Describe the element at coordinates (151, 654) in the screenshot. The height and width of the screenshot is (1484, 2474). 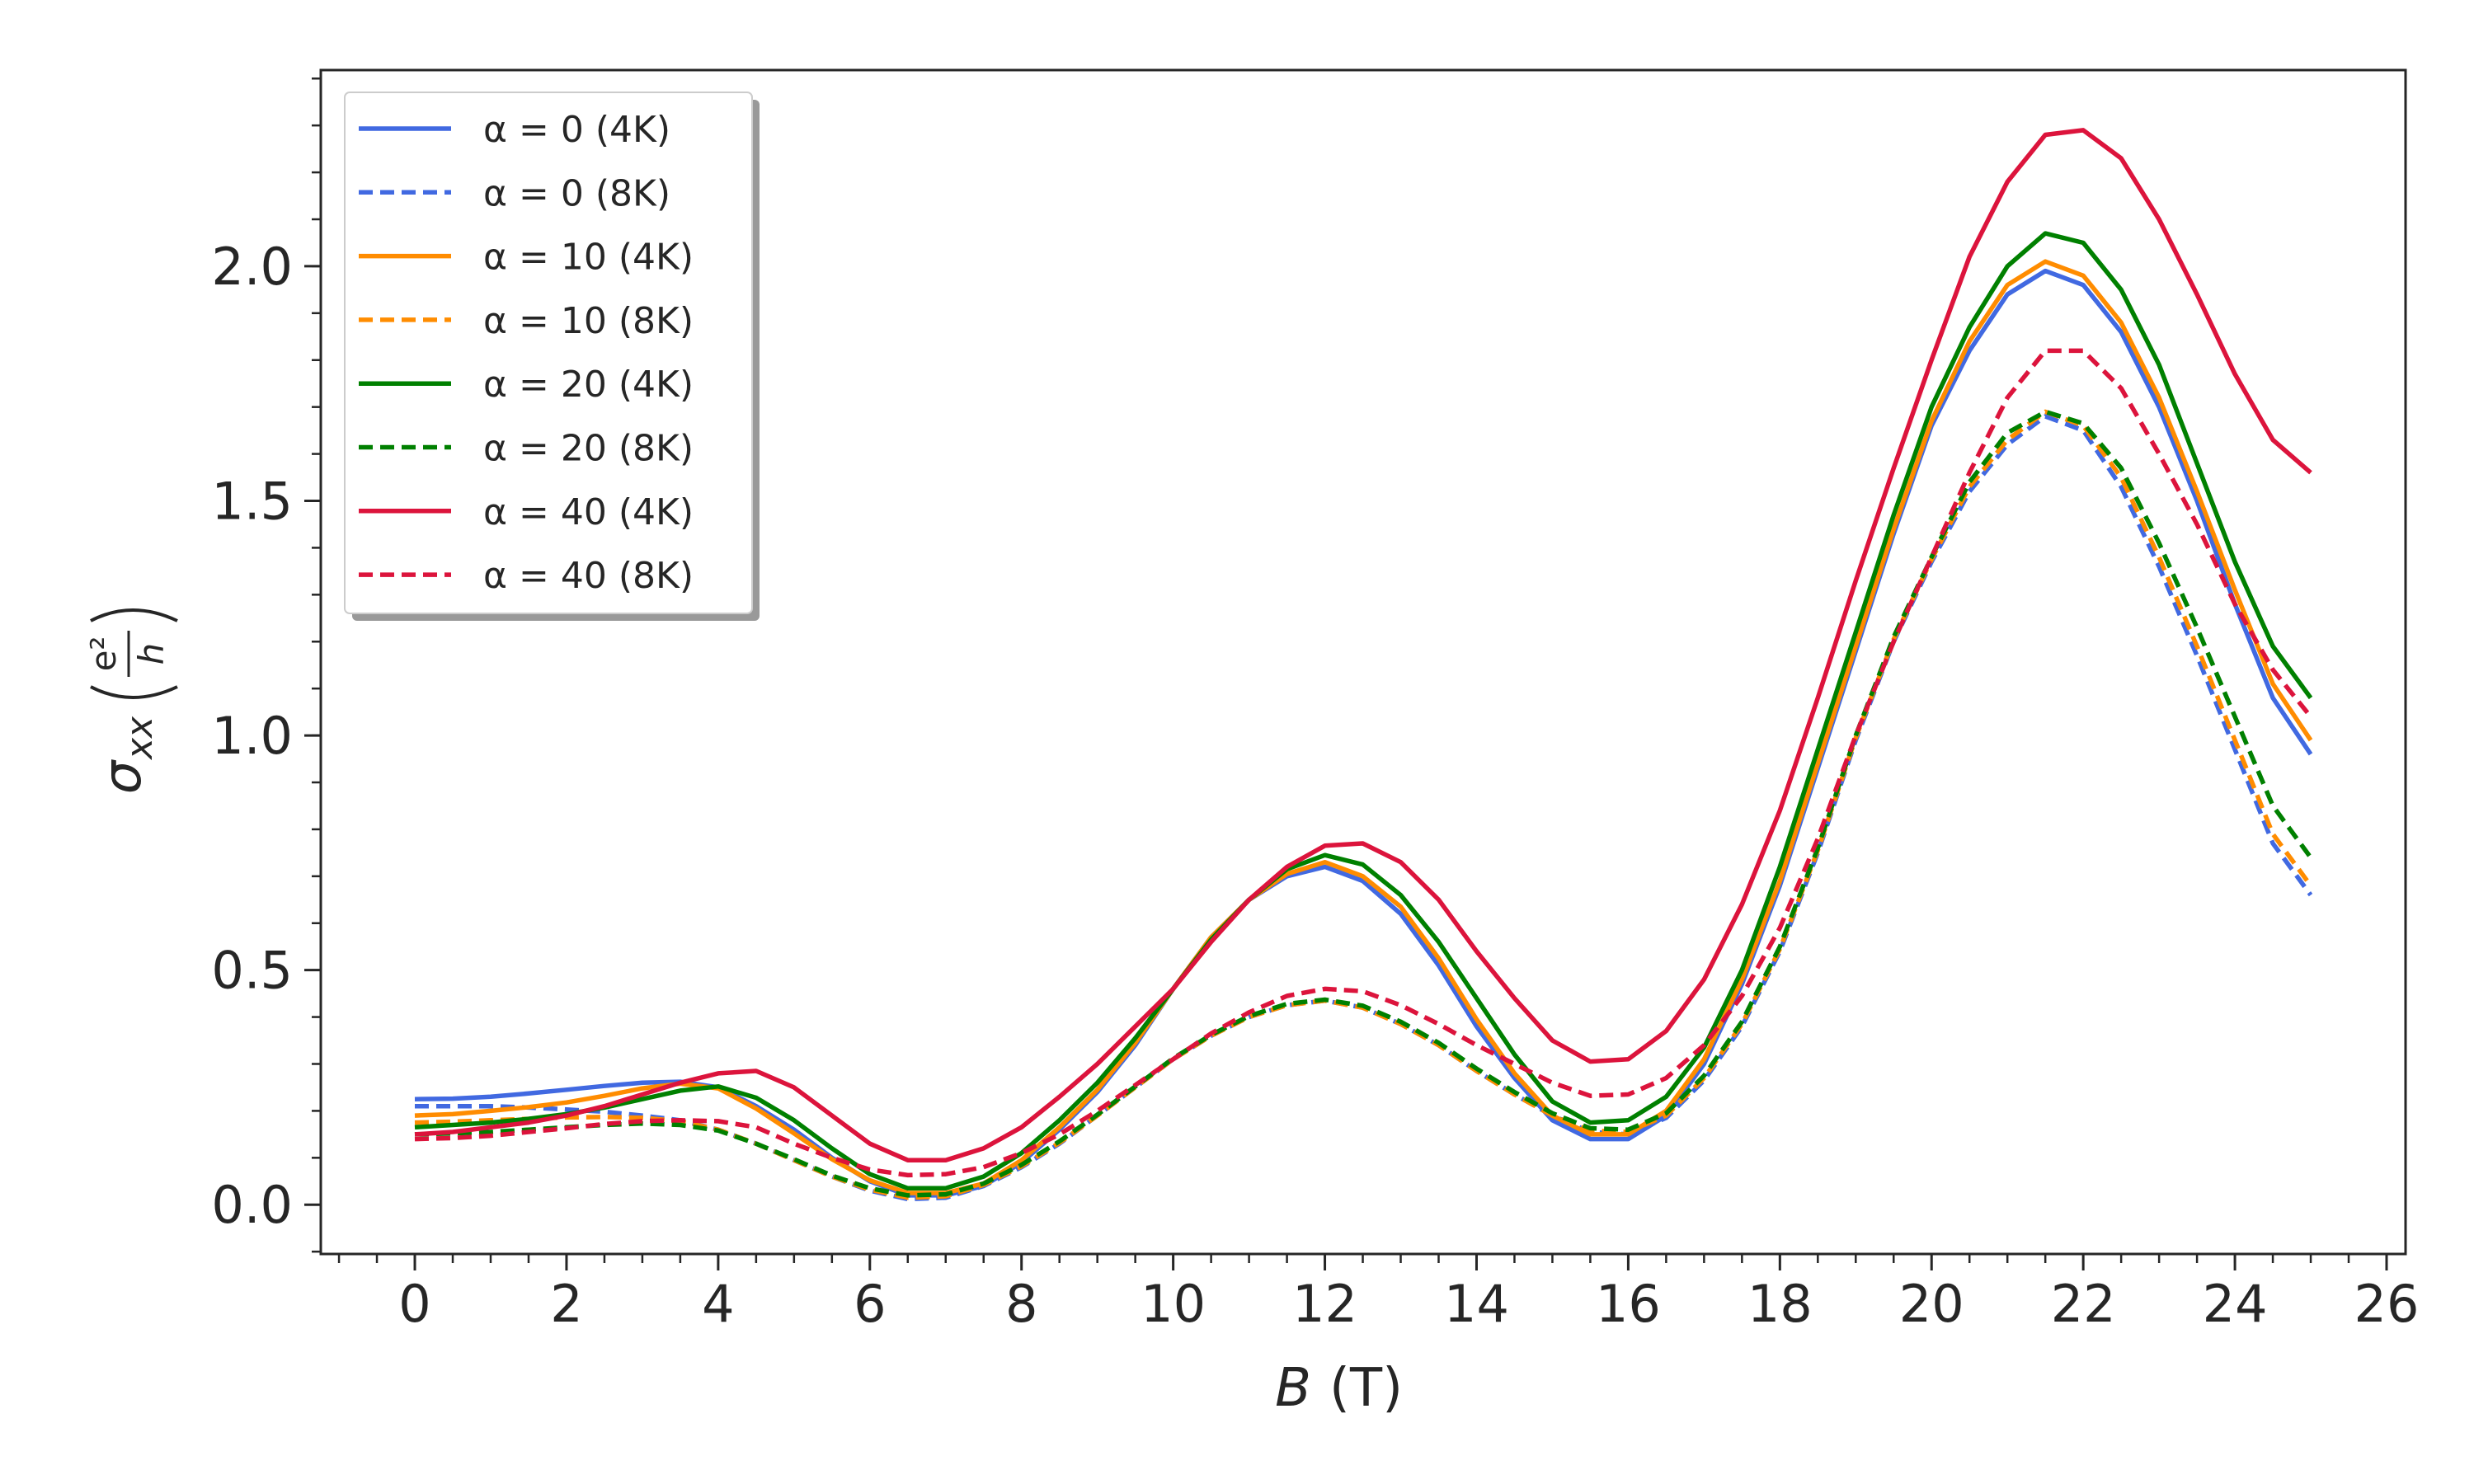
I see `y-label-denominator: h` at that location.